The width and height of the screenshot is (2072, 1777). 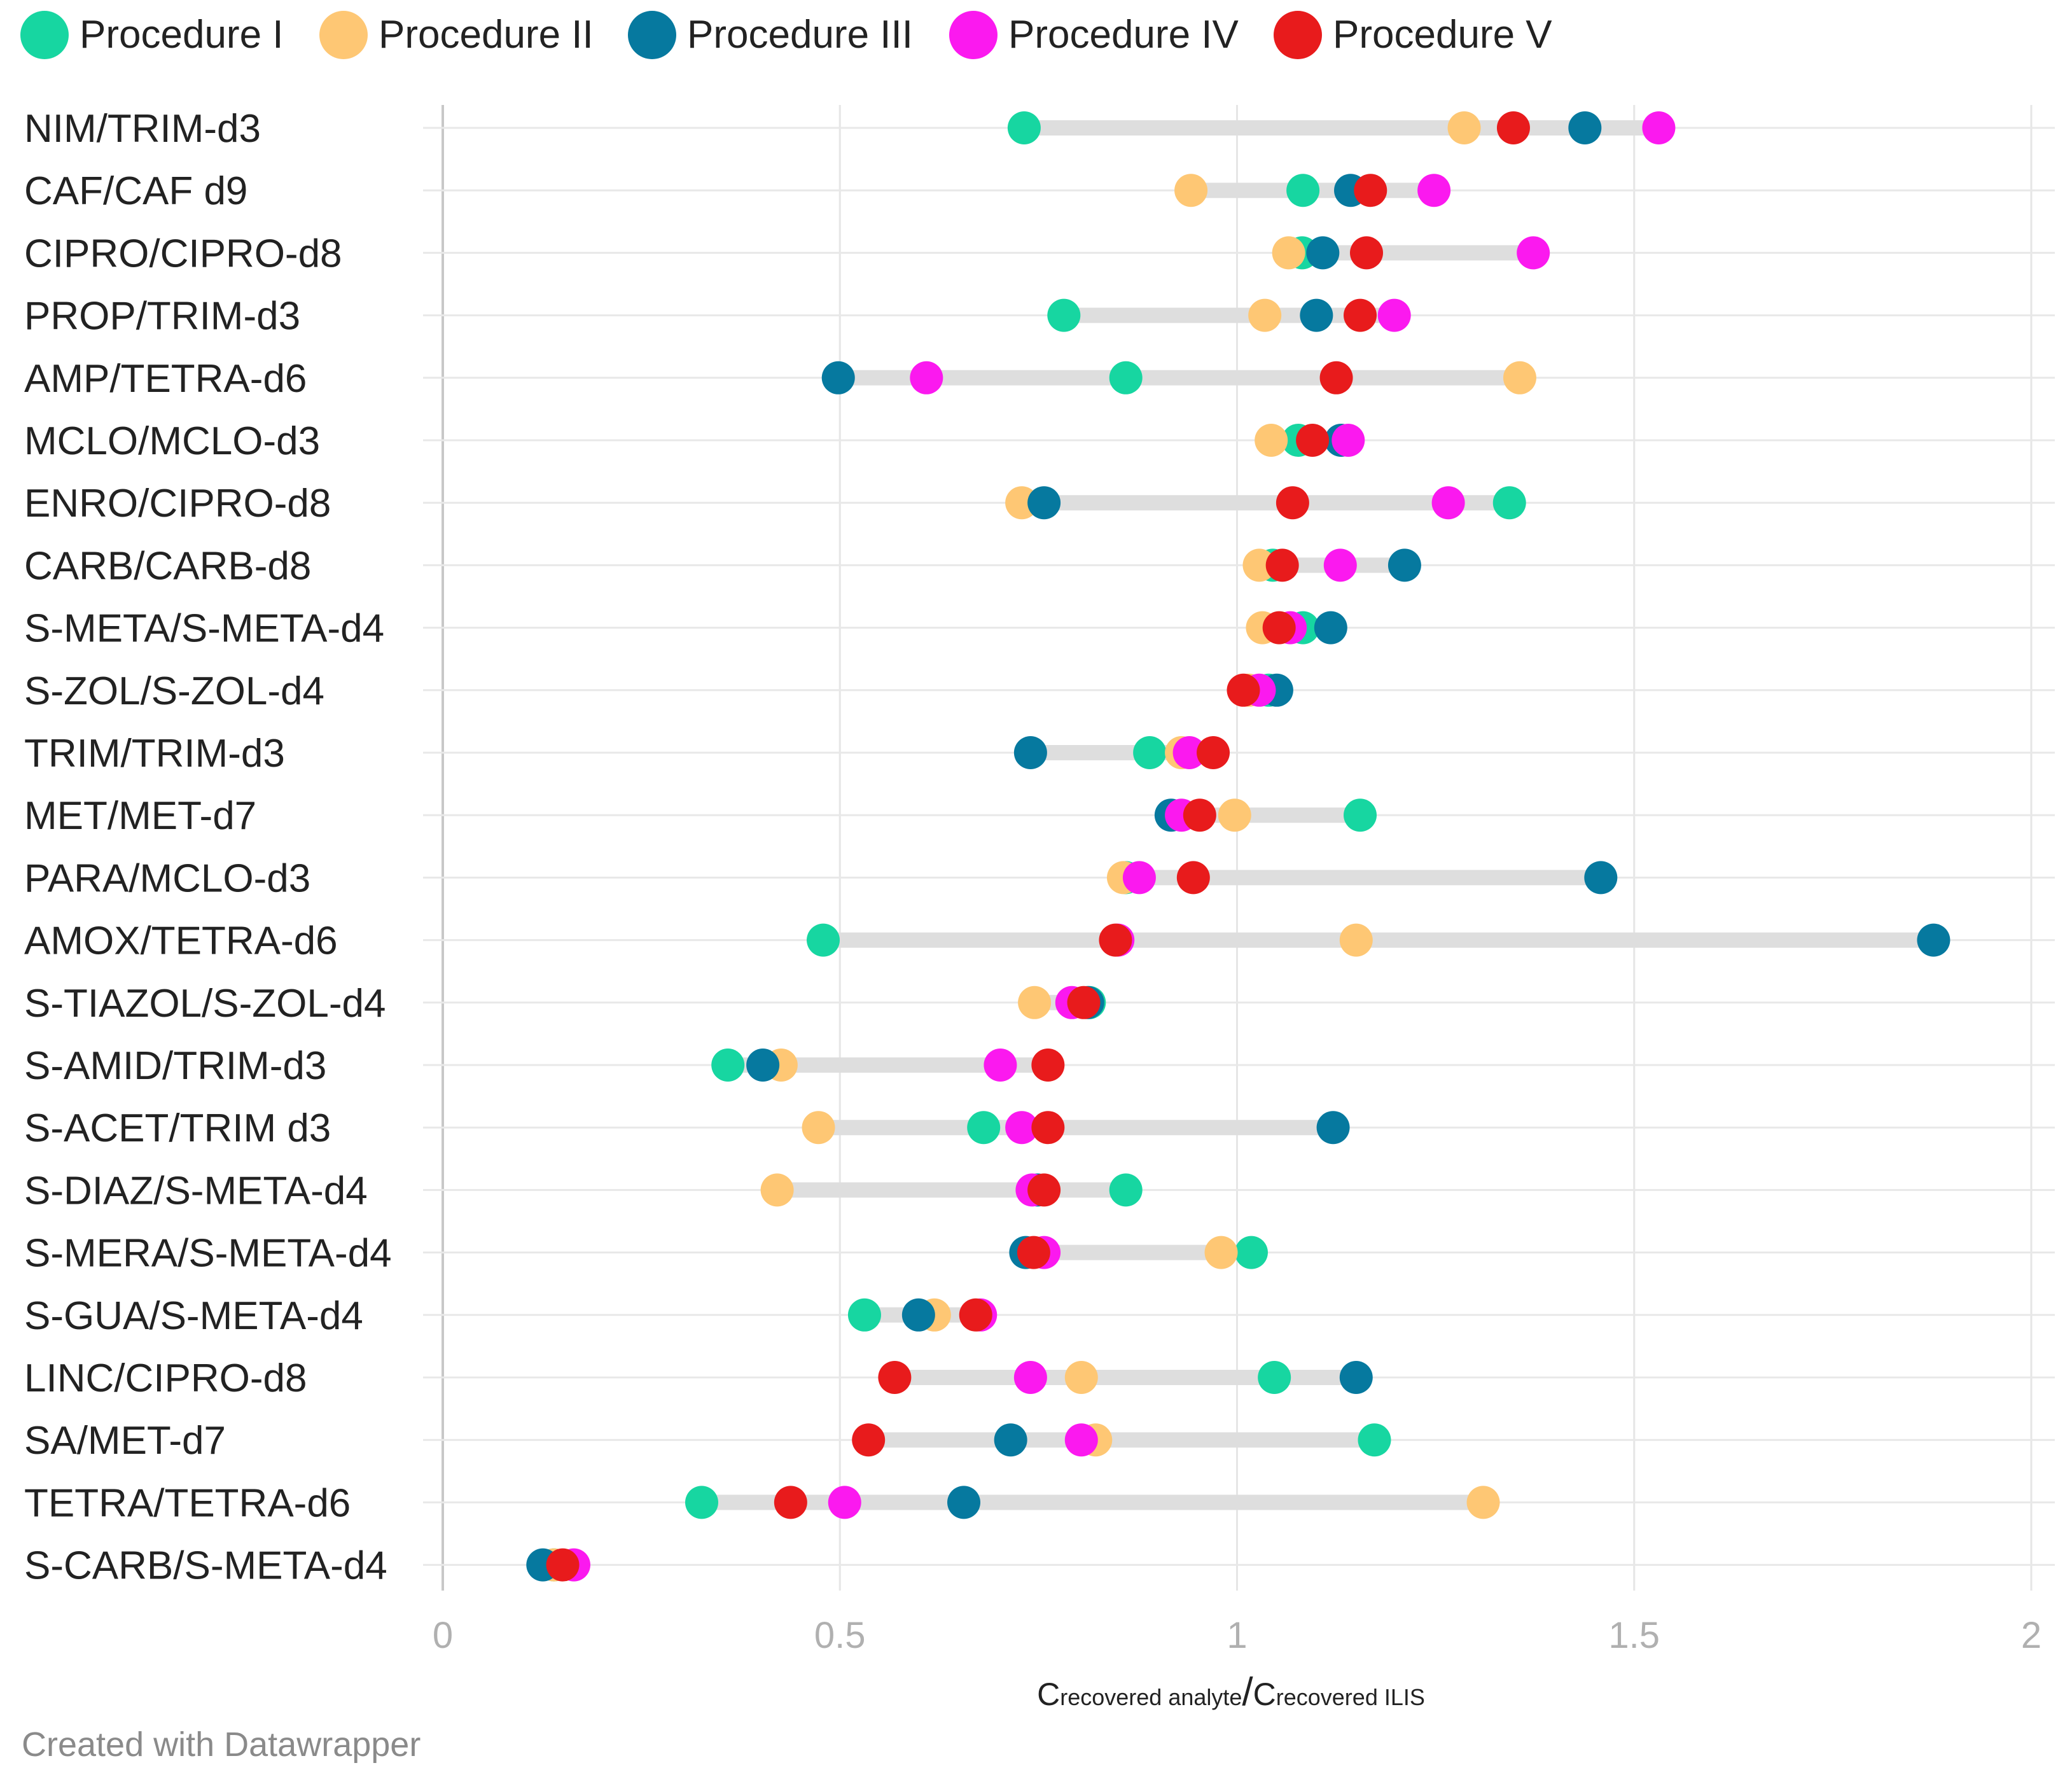 What do you see at coordinates (222, 1744) in the screenshot?
I see `footer-credit: Created with Datawrapper` at bounding box center [222, 1744].